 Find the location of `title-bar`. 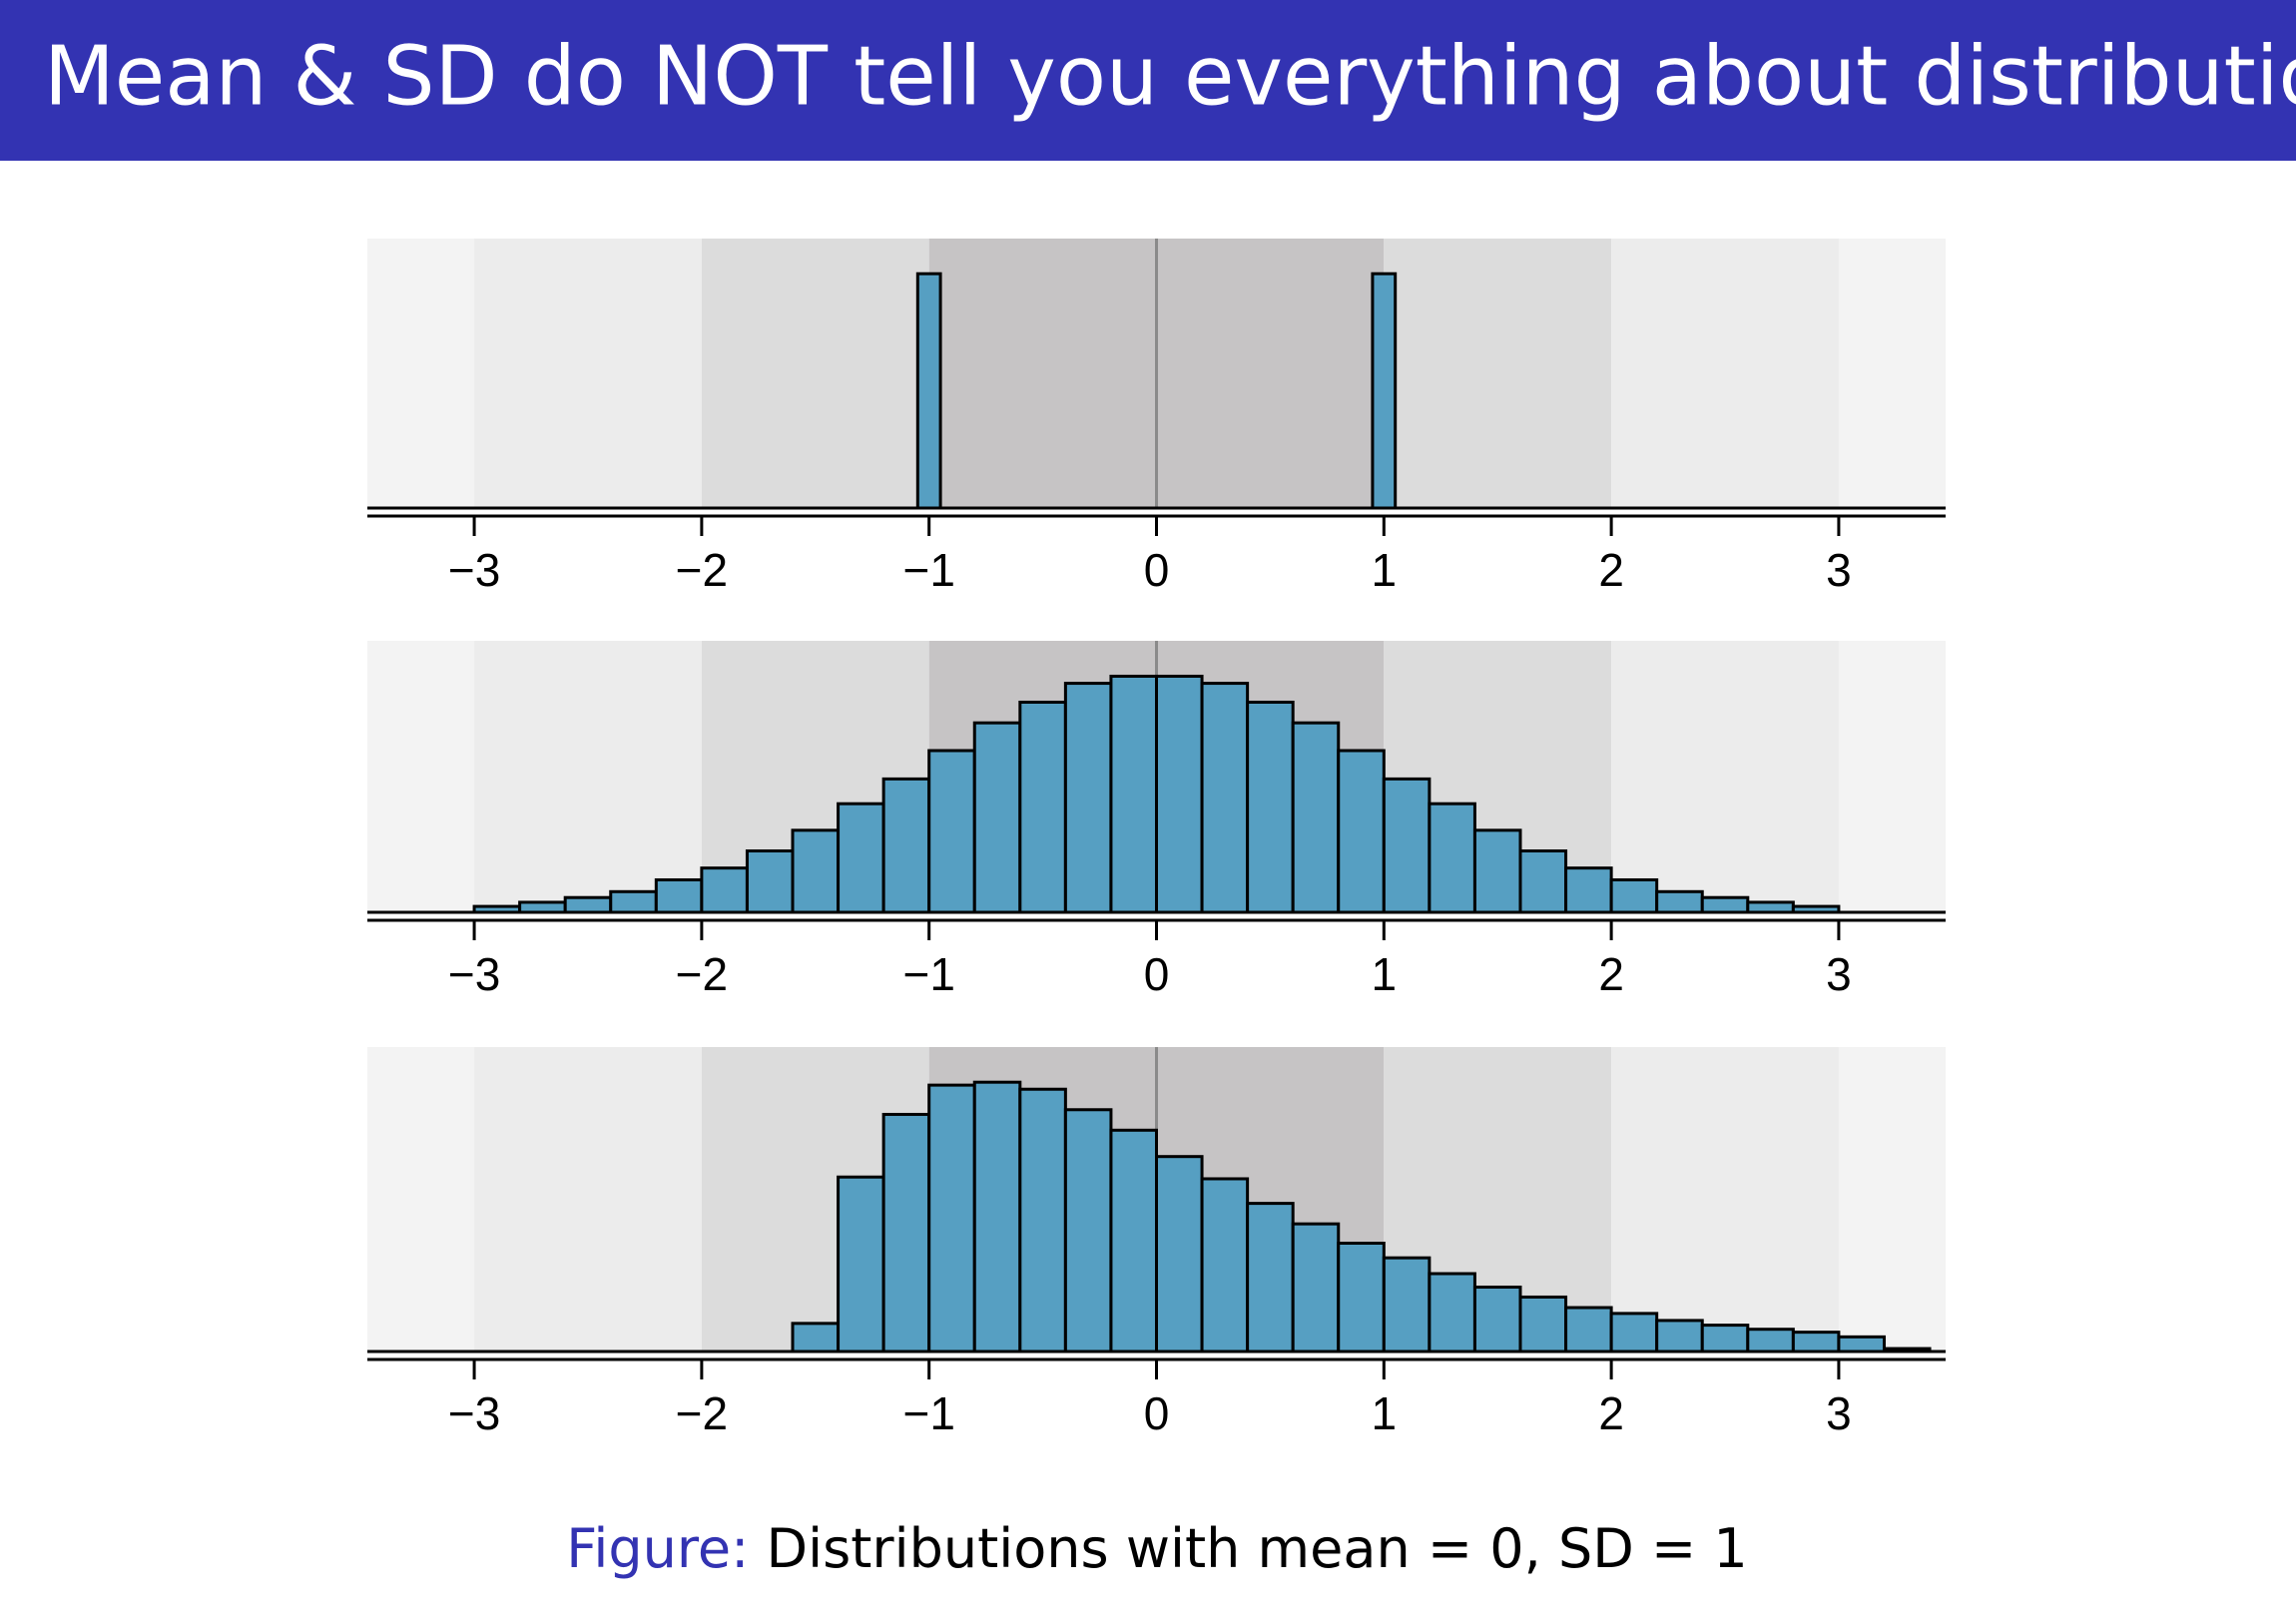

title-bar is located at coordinates (1148, 80).